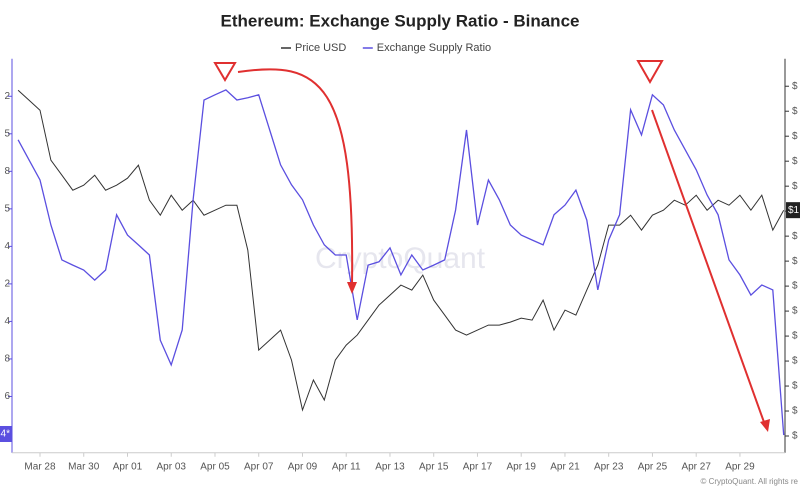 This screenshot has width=800, height=500. Describe the element at coordinates (128, 466) in the screenshot. I see `x-tick-label: Apr 01` at that location.